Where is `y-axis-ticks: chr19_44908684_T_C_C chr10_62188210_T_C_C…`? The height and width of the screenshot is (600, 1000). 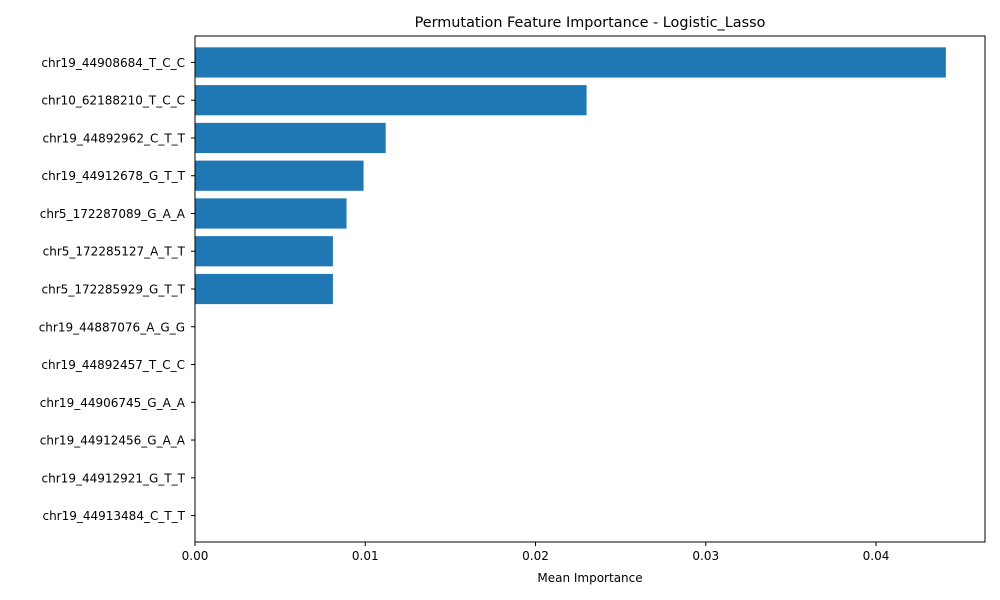 y-axis-ticks: chr19_44908684_T_C_C chr10_62188210_T_C_C… is located at coordinates (117, 289).